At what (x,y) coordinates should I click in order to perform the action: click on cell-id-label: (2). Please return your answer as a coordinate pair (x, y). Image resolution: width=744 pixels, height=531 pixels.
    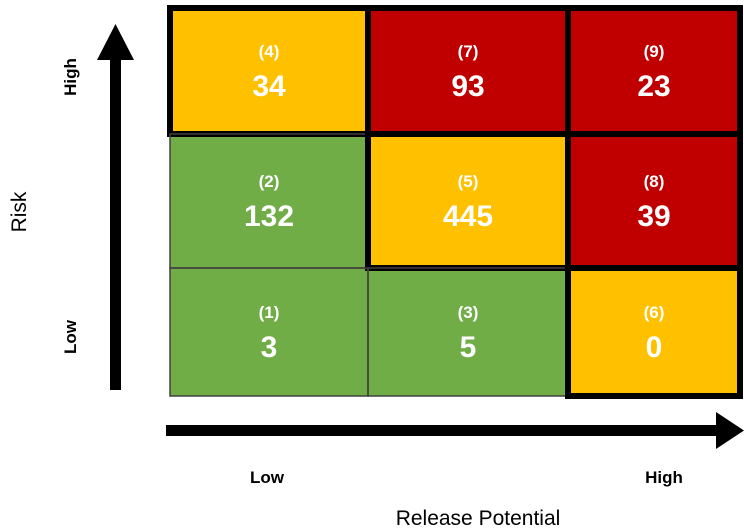
    Looking at the image, I should click on (269, 181).